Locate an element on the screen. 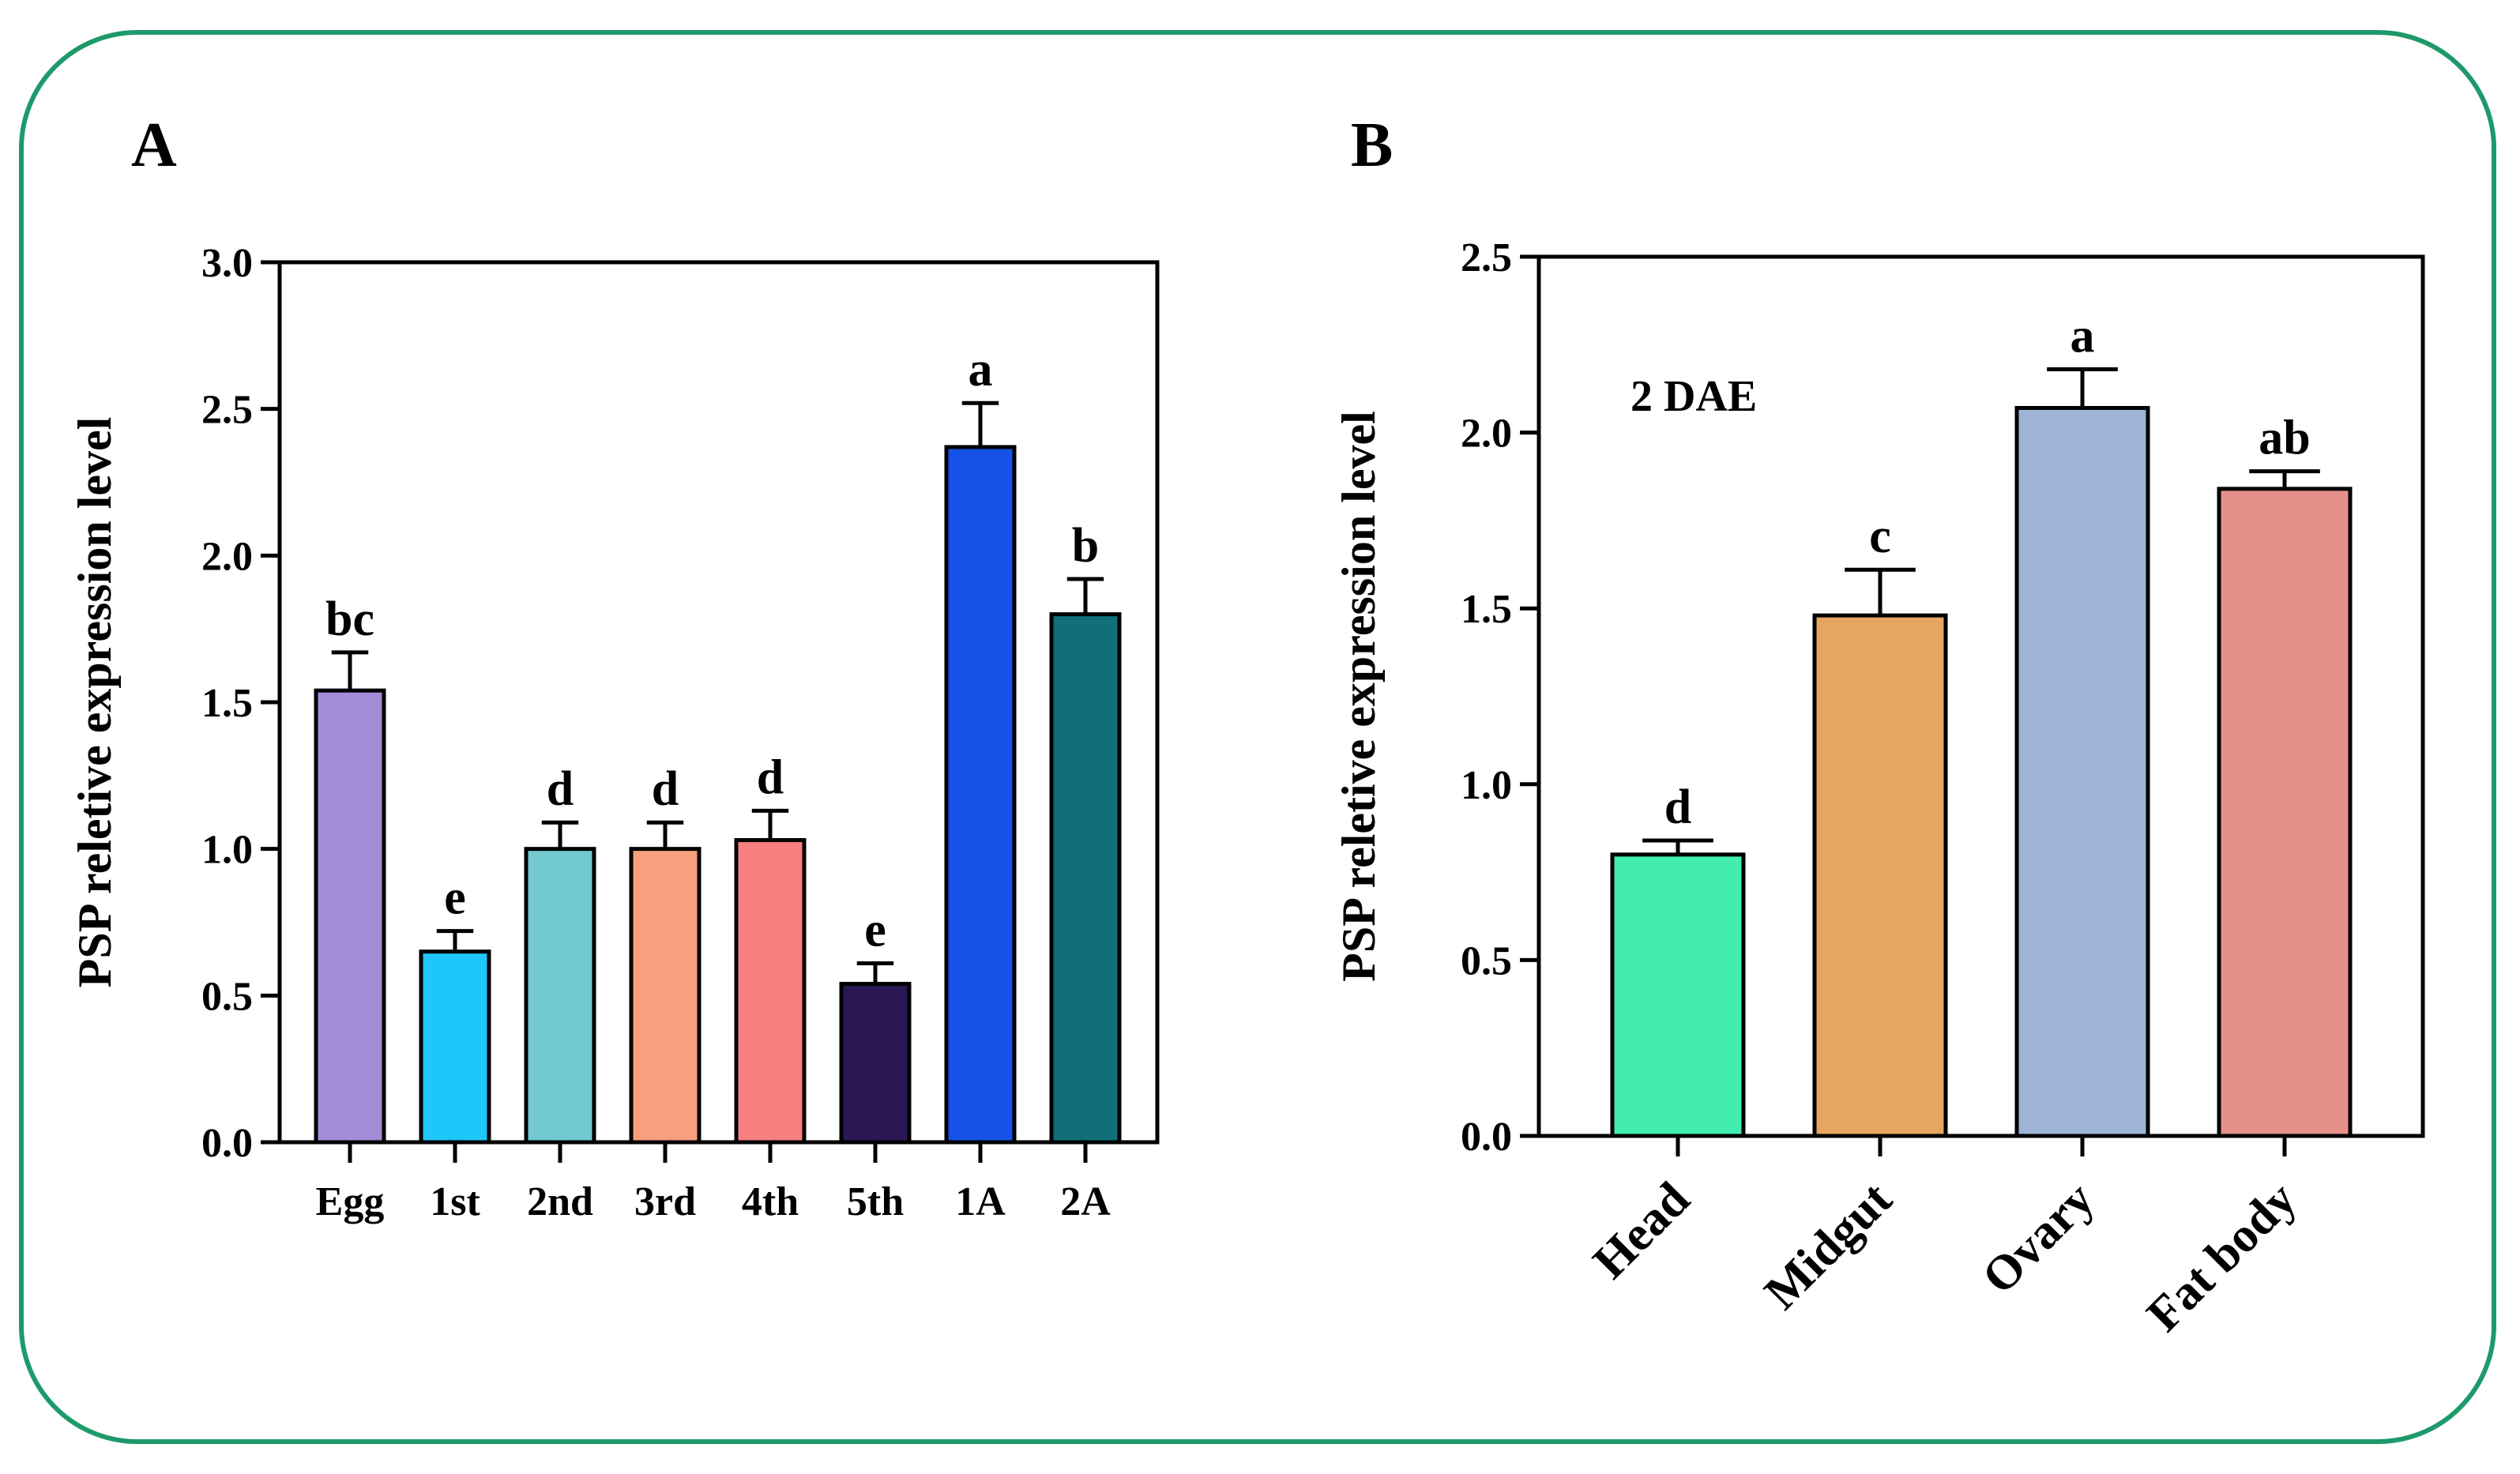 The image size is (2520, 1474). x-tick-label: Ovary is located at coordinates (2038, 1238).